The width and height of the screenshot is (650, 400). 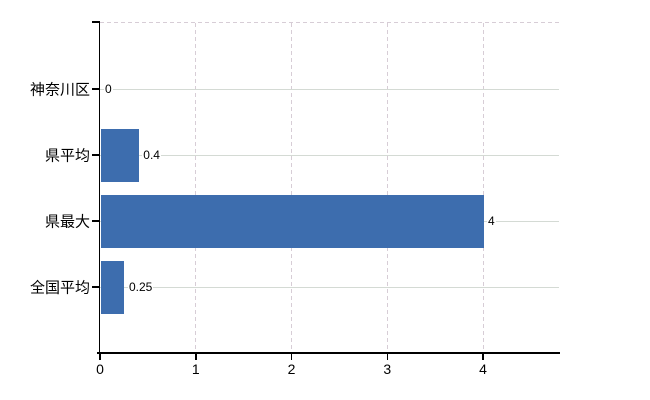 What do you see at coordinates (387, 369) in the screenshot?
I see `x-tick-label: 3` at bounding box center [387, 369].